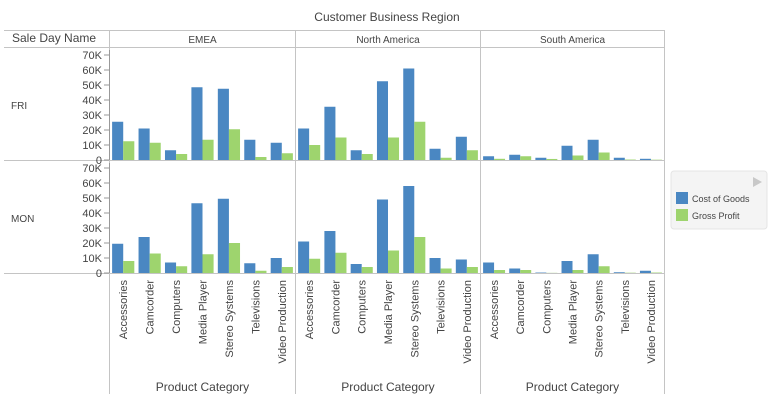 Image resolution: width=771 pixels, height=418 pixels. What do you see at coordinates (129, 267) in the screenshot?
I see `bar-gross-profit-emea-mon-accessories` at bounding box center [129, 267].